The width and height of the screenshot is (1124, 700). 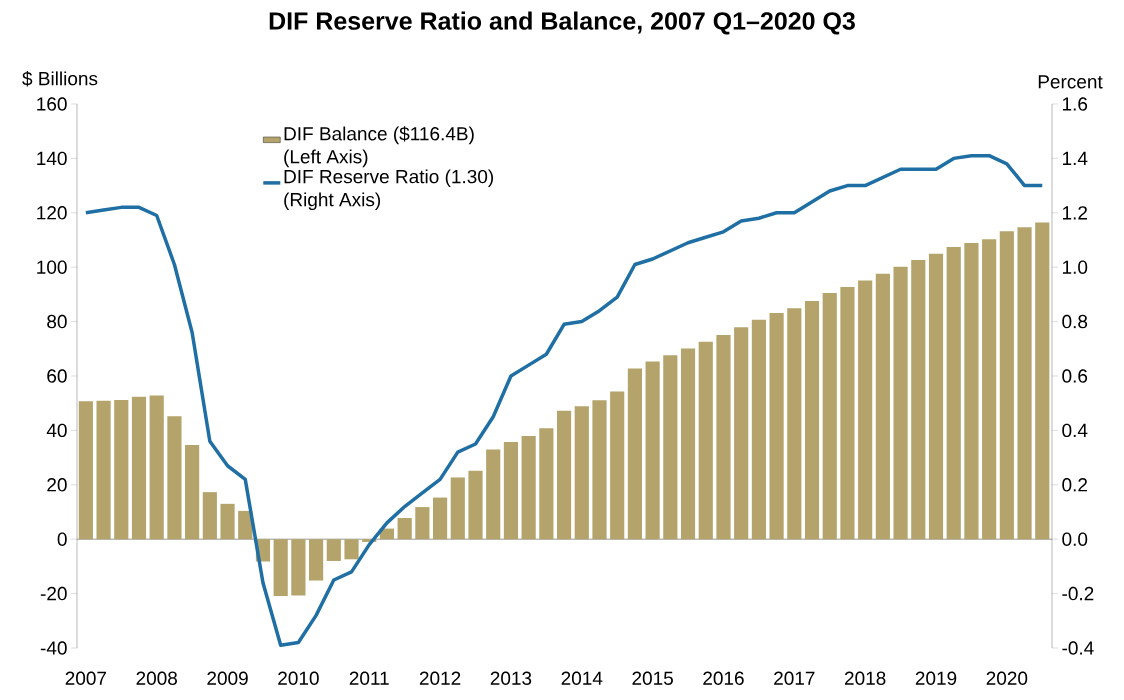 I want to click on y-tick-label: 40, so click(x=56, y=430).